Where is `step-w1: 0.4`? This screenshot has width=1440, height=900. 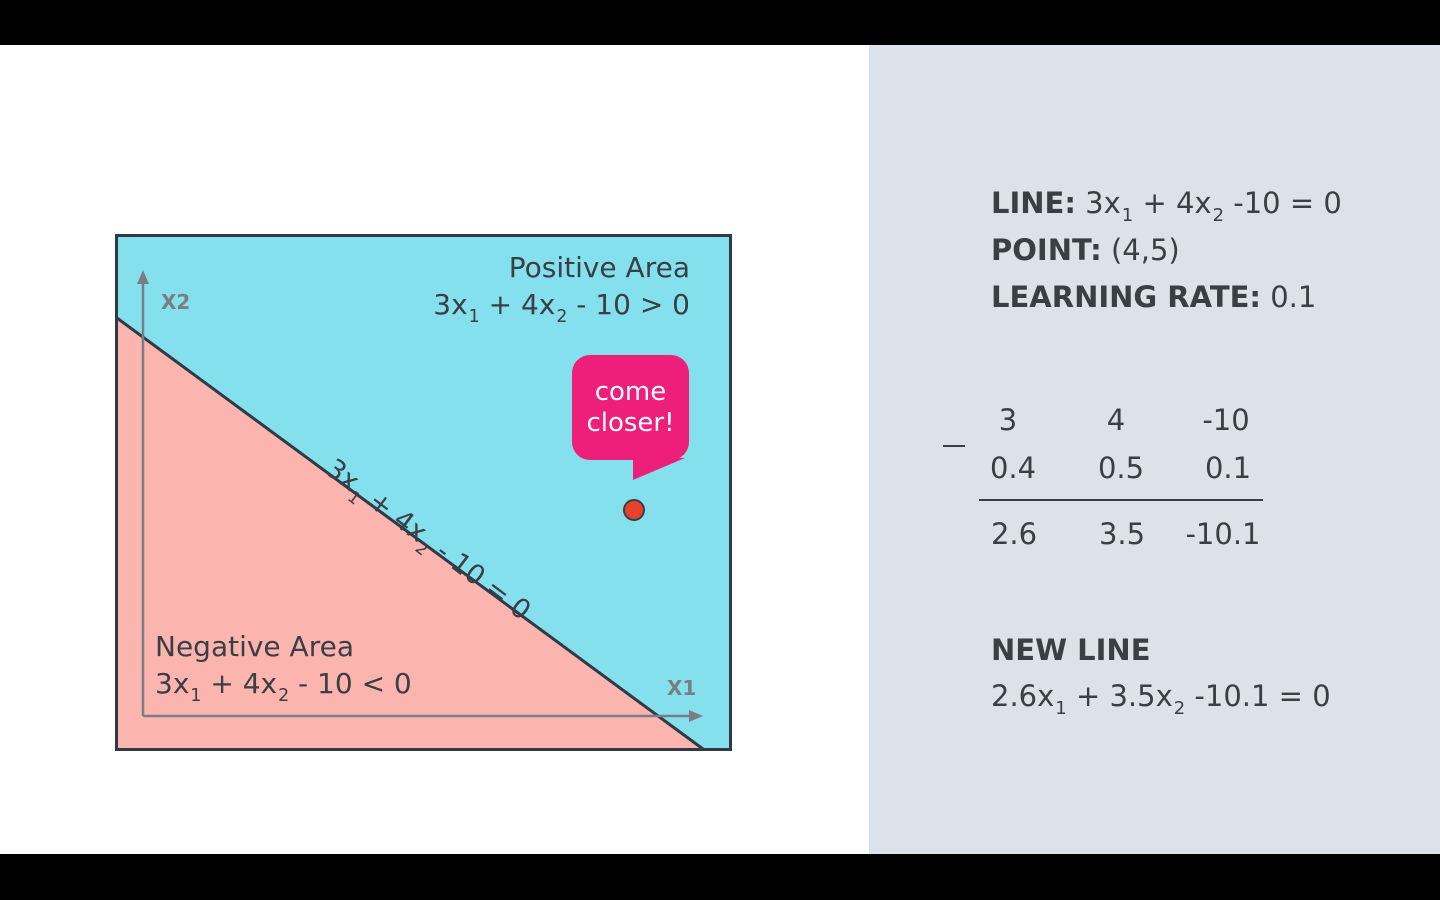
step-w1: 0.4 is located at coordinates (1013, 468).